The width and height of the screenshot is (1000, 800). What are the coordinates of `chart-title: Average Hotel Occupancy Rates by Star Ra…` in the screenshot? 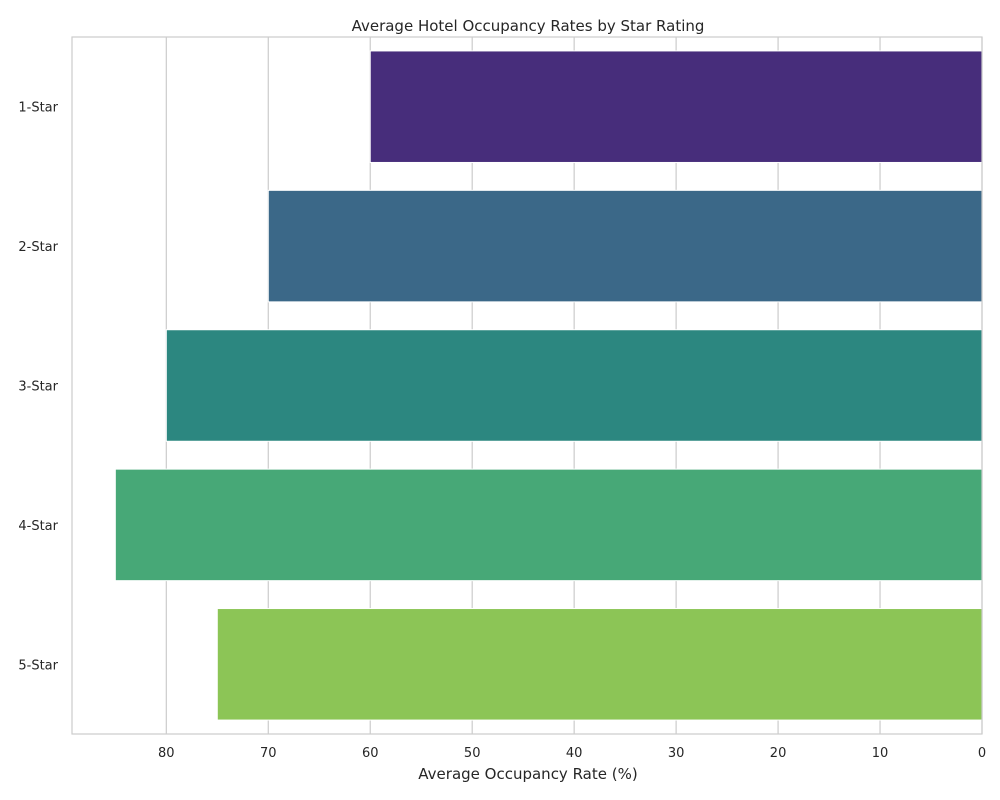 It's located at (528, 26).